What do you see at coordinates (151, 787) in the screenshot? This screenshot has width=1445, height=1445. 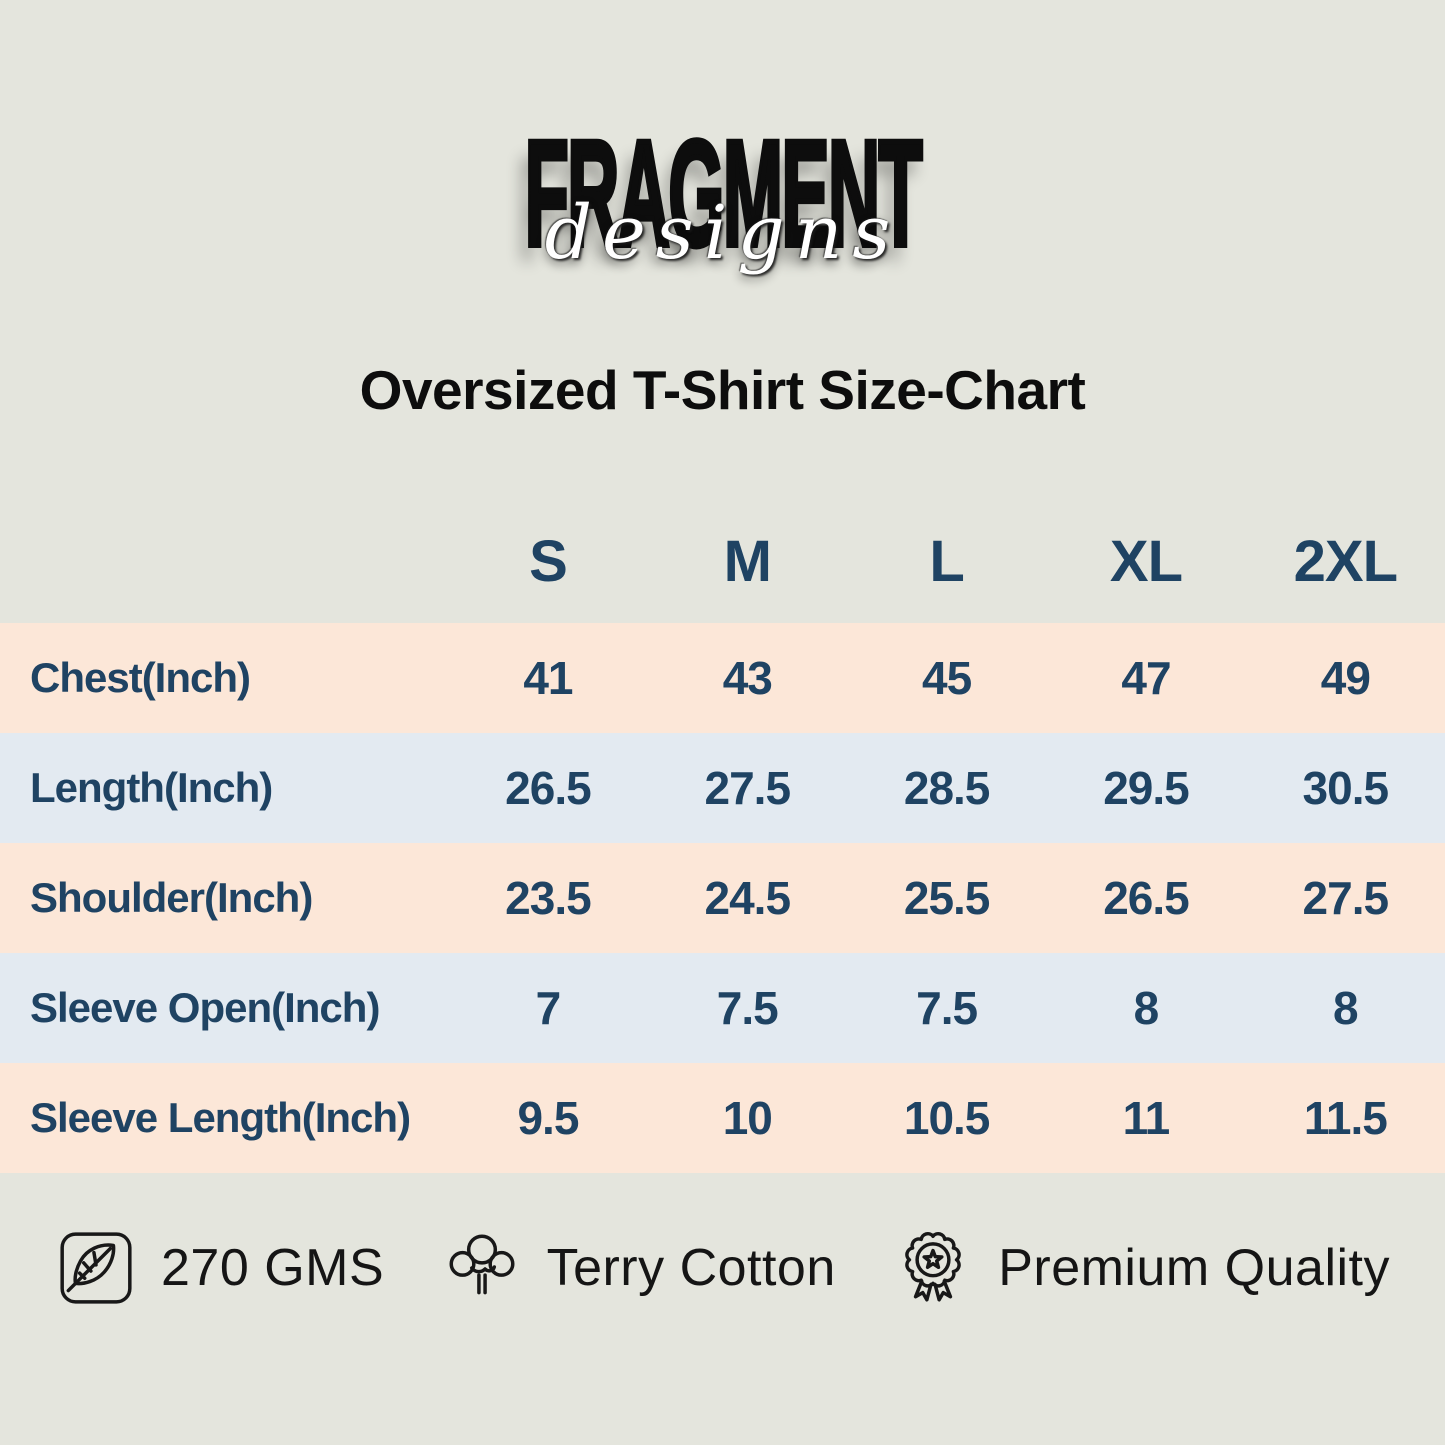 I see `row-label: Length(Inch)` at bounding box center [151, 787].